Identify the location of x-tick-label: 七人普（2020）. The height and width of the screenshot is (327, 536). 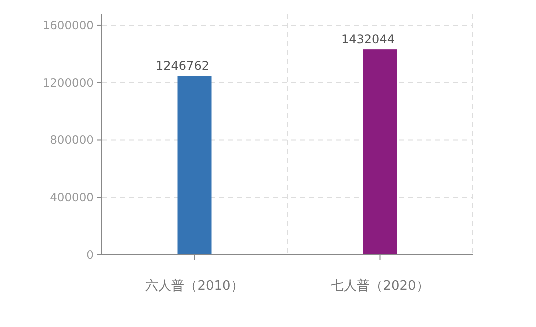
(380, 286).